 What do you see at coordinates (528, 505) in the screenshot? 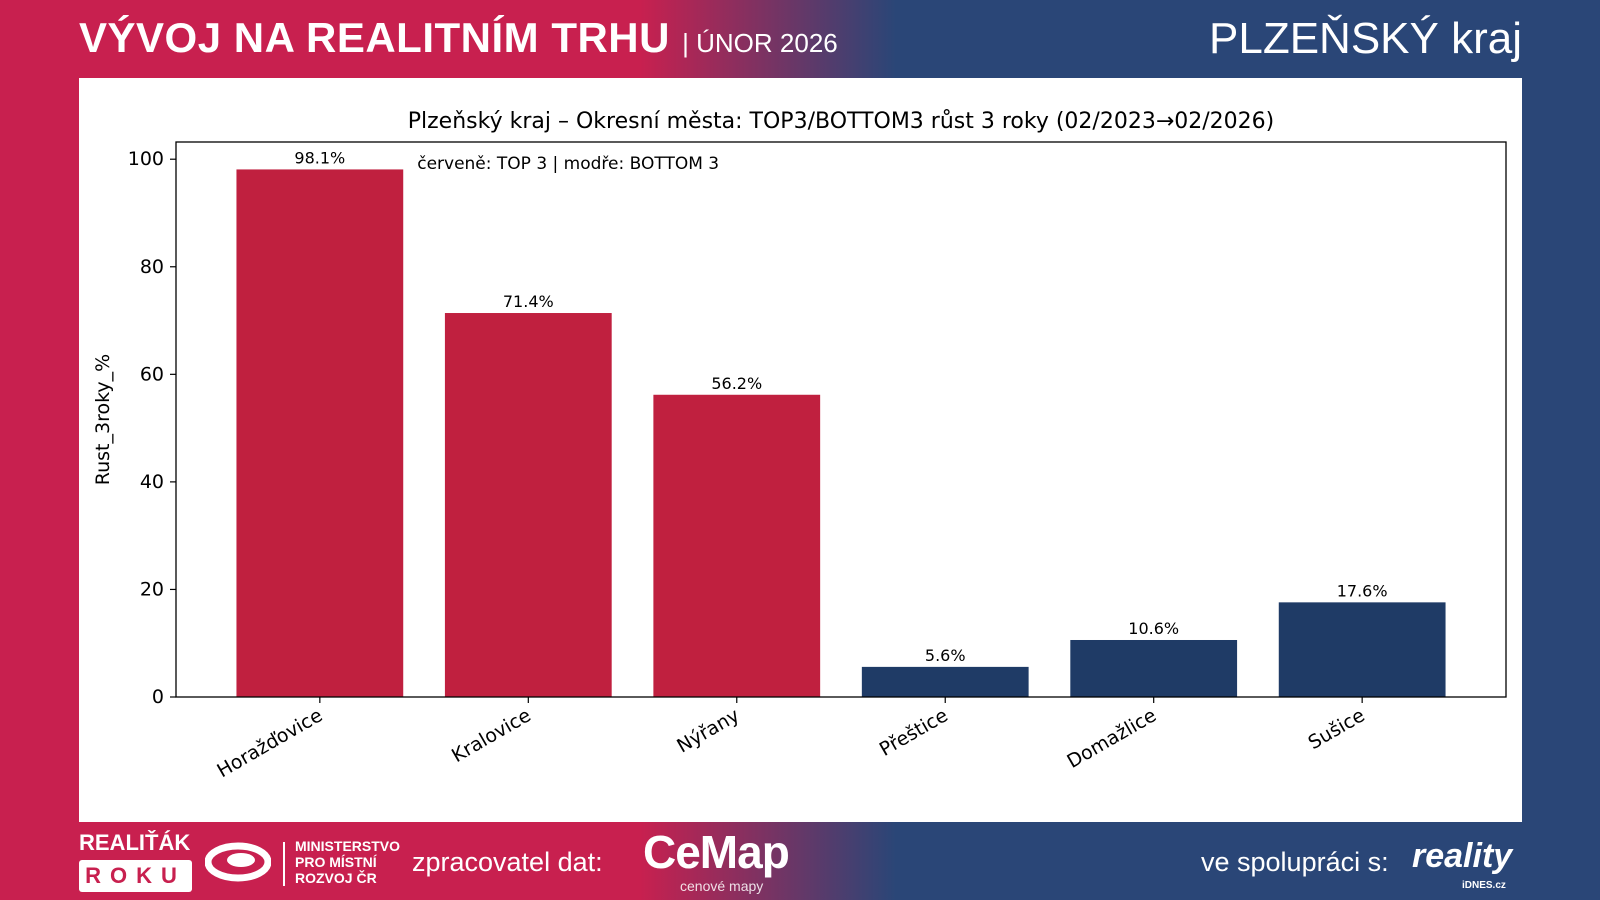
I see `bar-Kralovice` at bounding box center [528, 505].